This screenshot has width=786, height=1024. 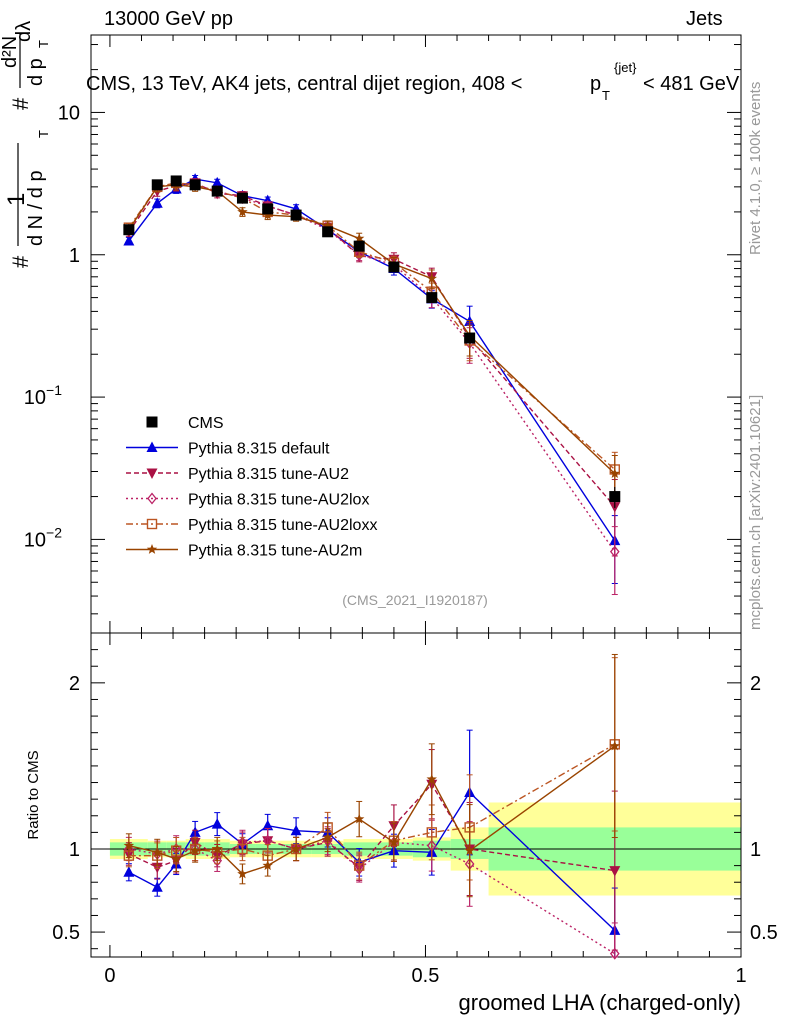 What do you see at coordinates (606, 95) in the screenshot?
I see `chart-title-subscript: T` at bounding box center [606, 95].